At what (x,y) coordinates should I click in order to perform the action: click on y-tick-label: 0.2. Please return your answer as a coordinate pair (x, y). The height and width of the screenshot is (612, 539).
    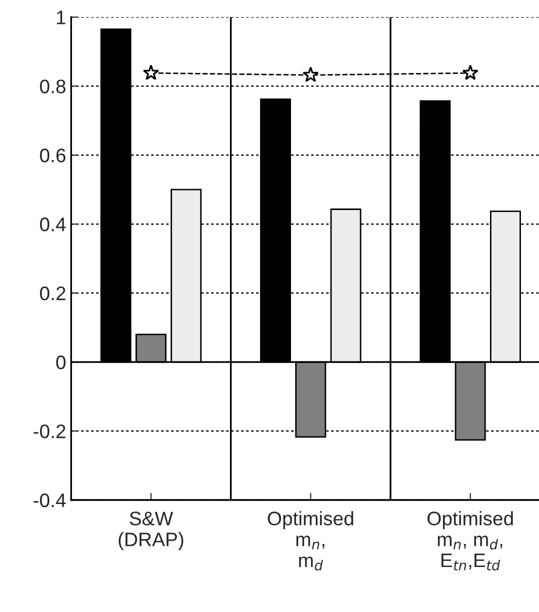
    Looking at the image, I should click on (53, 293).